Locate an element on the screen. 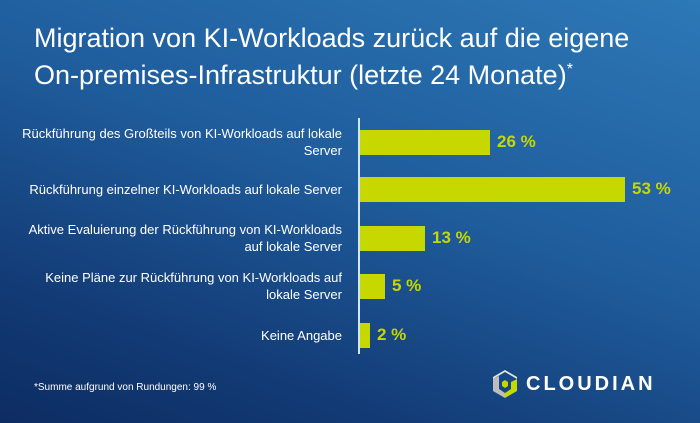 This screenshot has width=700, height=423. value-label: 26 % is located at coordinates (516, 141).